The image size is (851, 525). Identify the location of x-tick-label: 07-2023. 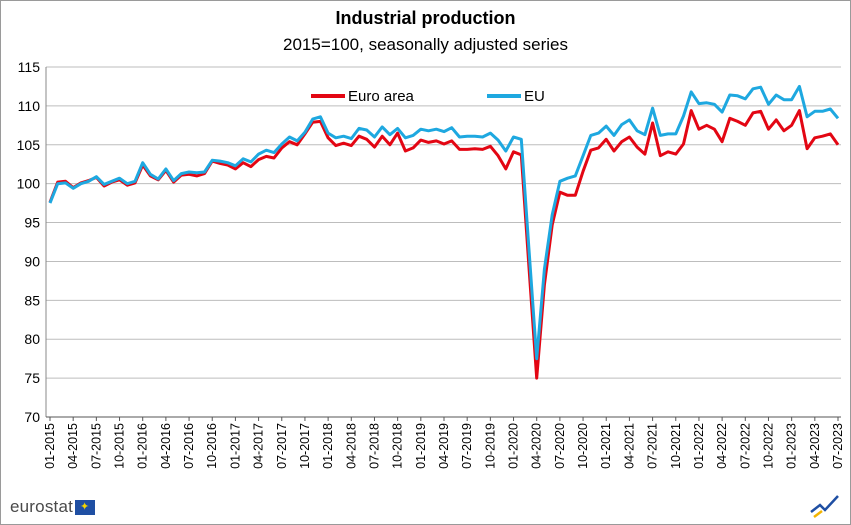
(838, 446).